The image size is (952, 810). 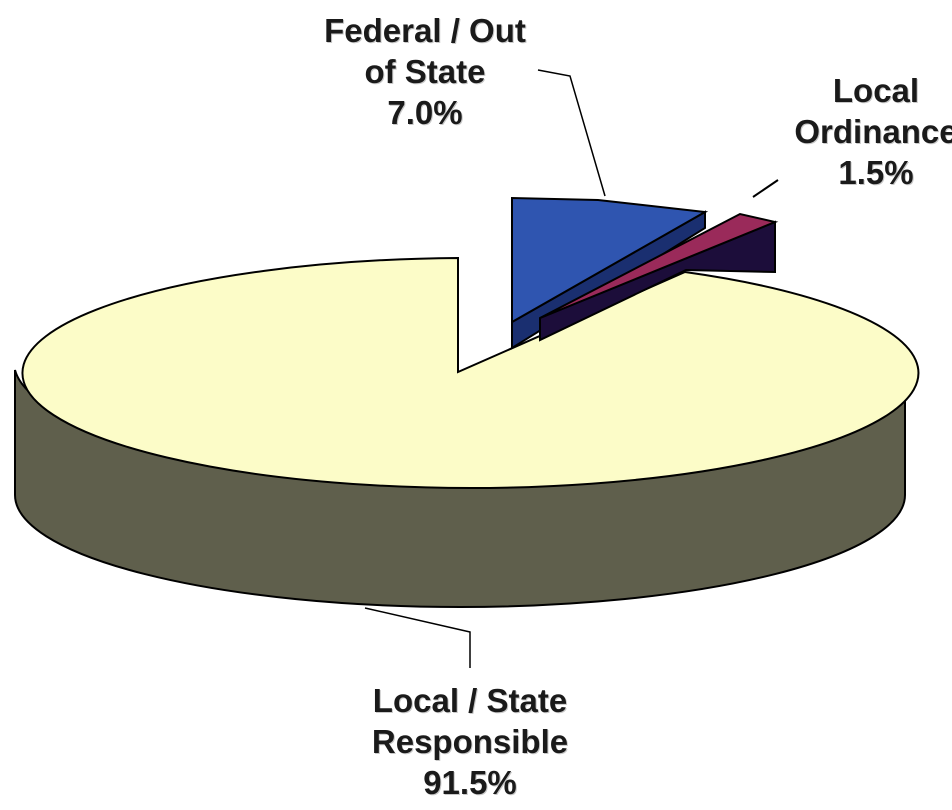 I want to click on slice-label-ordinance: Local Ordinance 1.5%, so click(x=869, y=131).